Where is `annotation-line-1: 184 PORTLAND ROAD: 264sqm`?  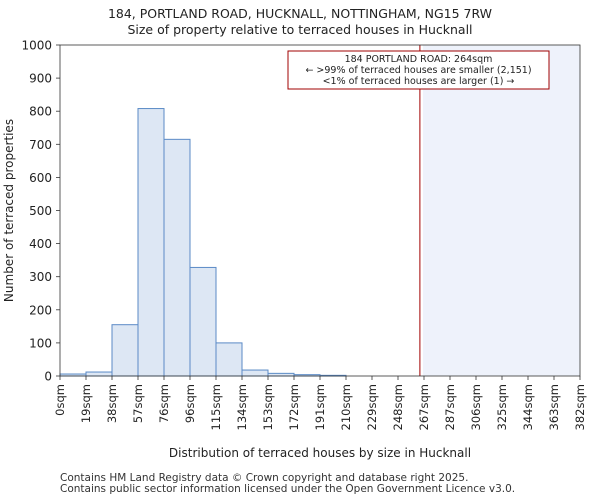
annotation-line-1: 184 PORTLAND ROAD: 264sqm is located at coordinates (419, 59).